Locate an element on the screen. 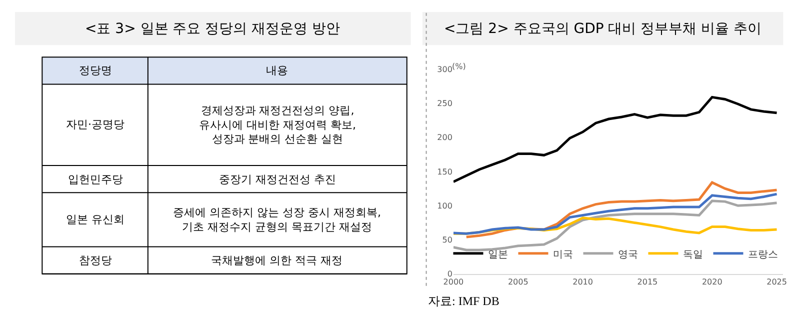 The height and width of the screenshot is (320, 800). legend-label: 미국 is located at coordinates (563, 254).